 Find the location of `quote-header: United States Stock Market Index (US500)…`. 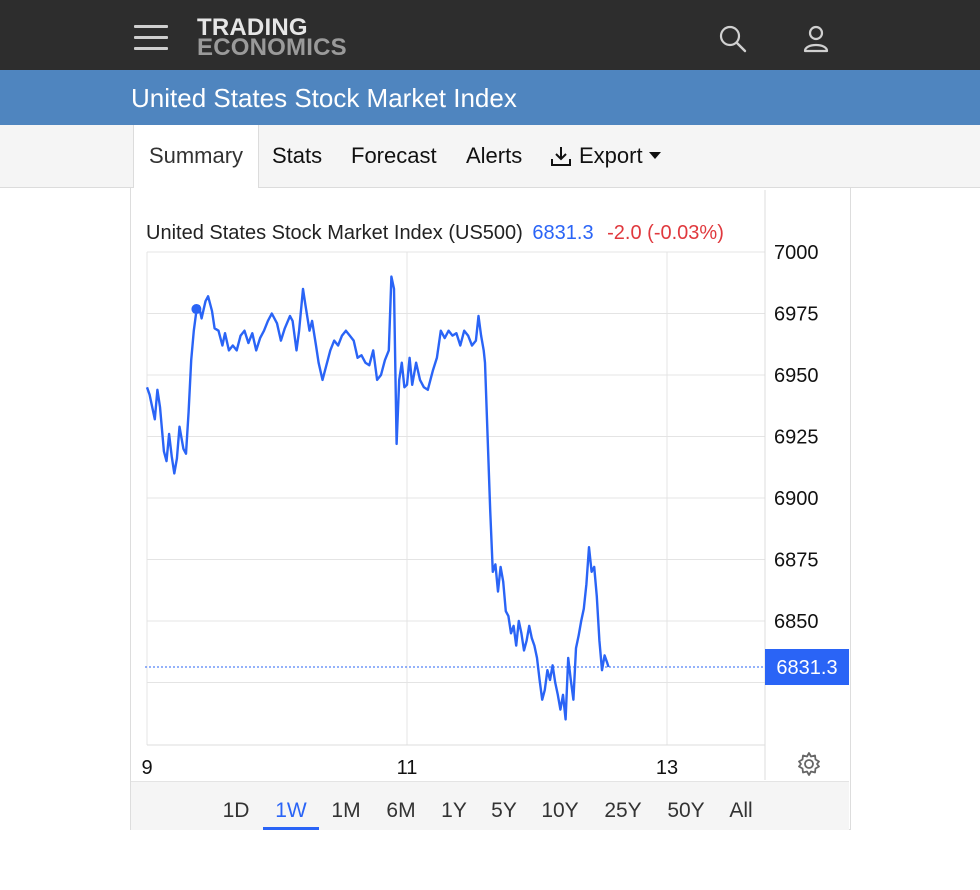

quote-header: United States Stock Market Index (US500)… is located at coordinates (435, 233).